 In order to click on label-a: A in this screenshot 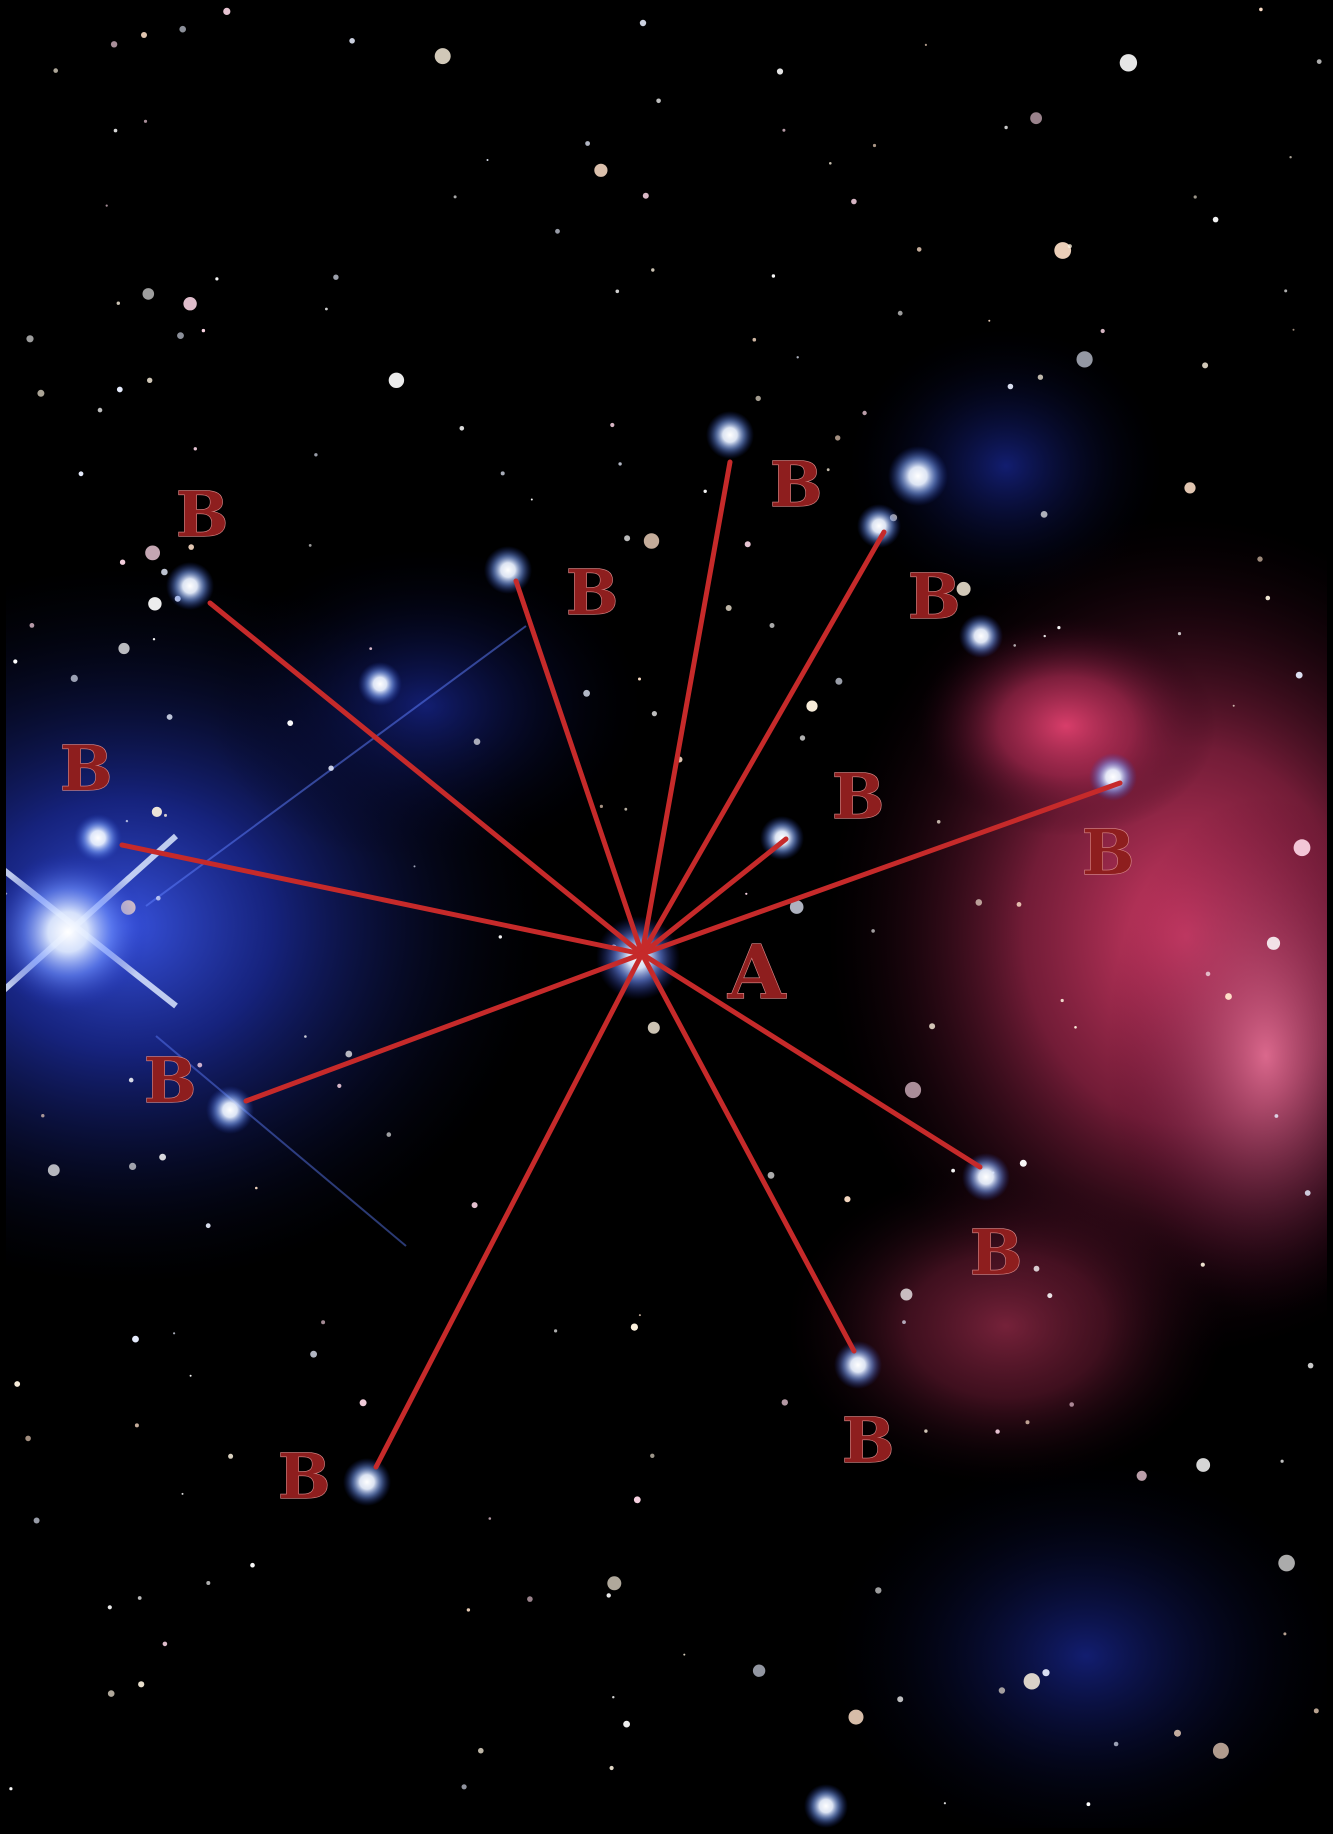, I will do `click(757, 973)`.